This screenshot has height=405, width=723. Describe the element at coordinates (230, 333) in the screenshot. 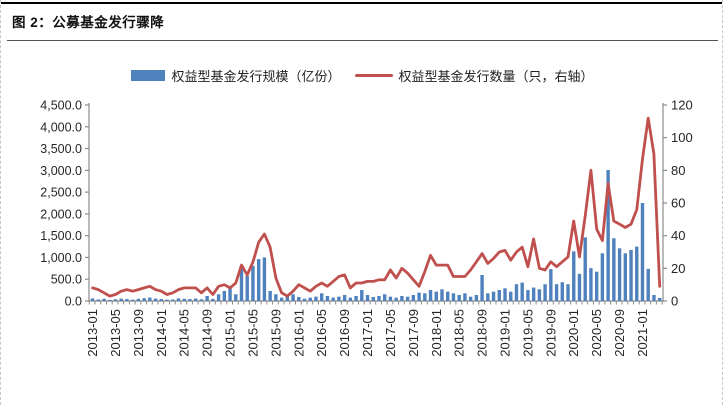

I see `axis-tick-label: 2015-01` at that location.